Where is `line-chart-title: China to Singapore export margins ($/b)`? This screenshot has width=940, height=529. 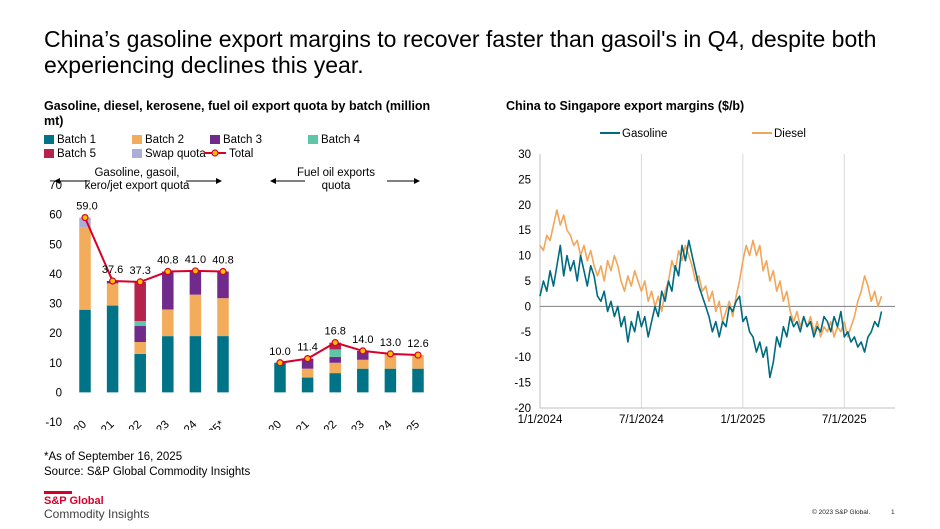 line-chart-title: China to Singapore export margins ($/b) is located at coordinates (625, 106).